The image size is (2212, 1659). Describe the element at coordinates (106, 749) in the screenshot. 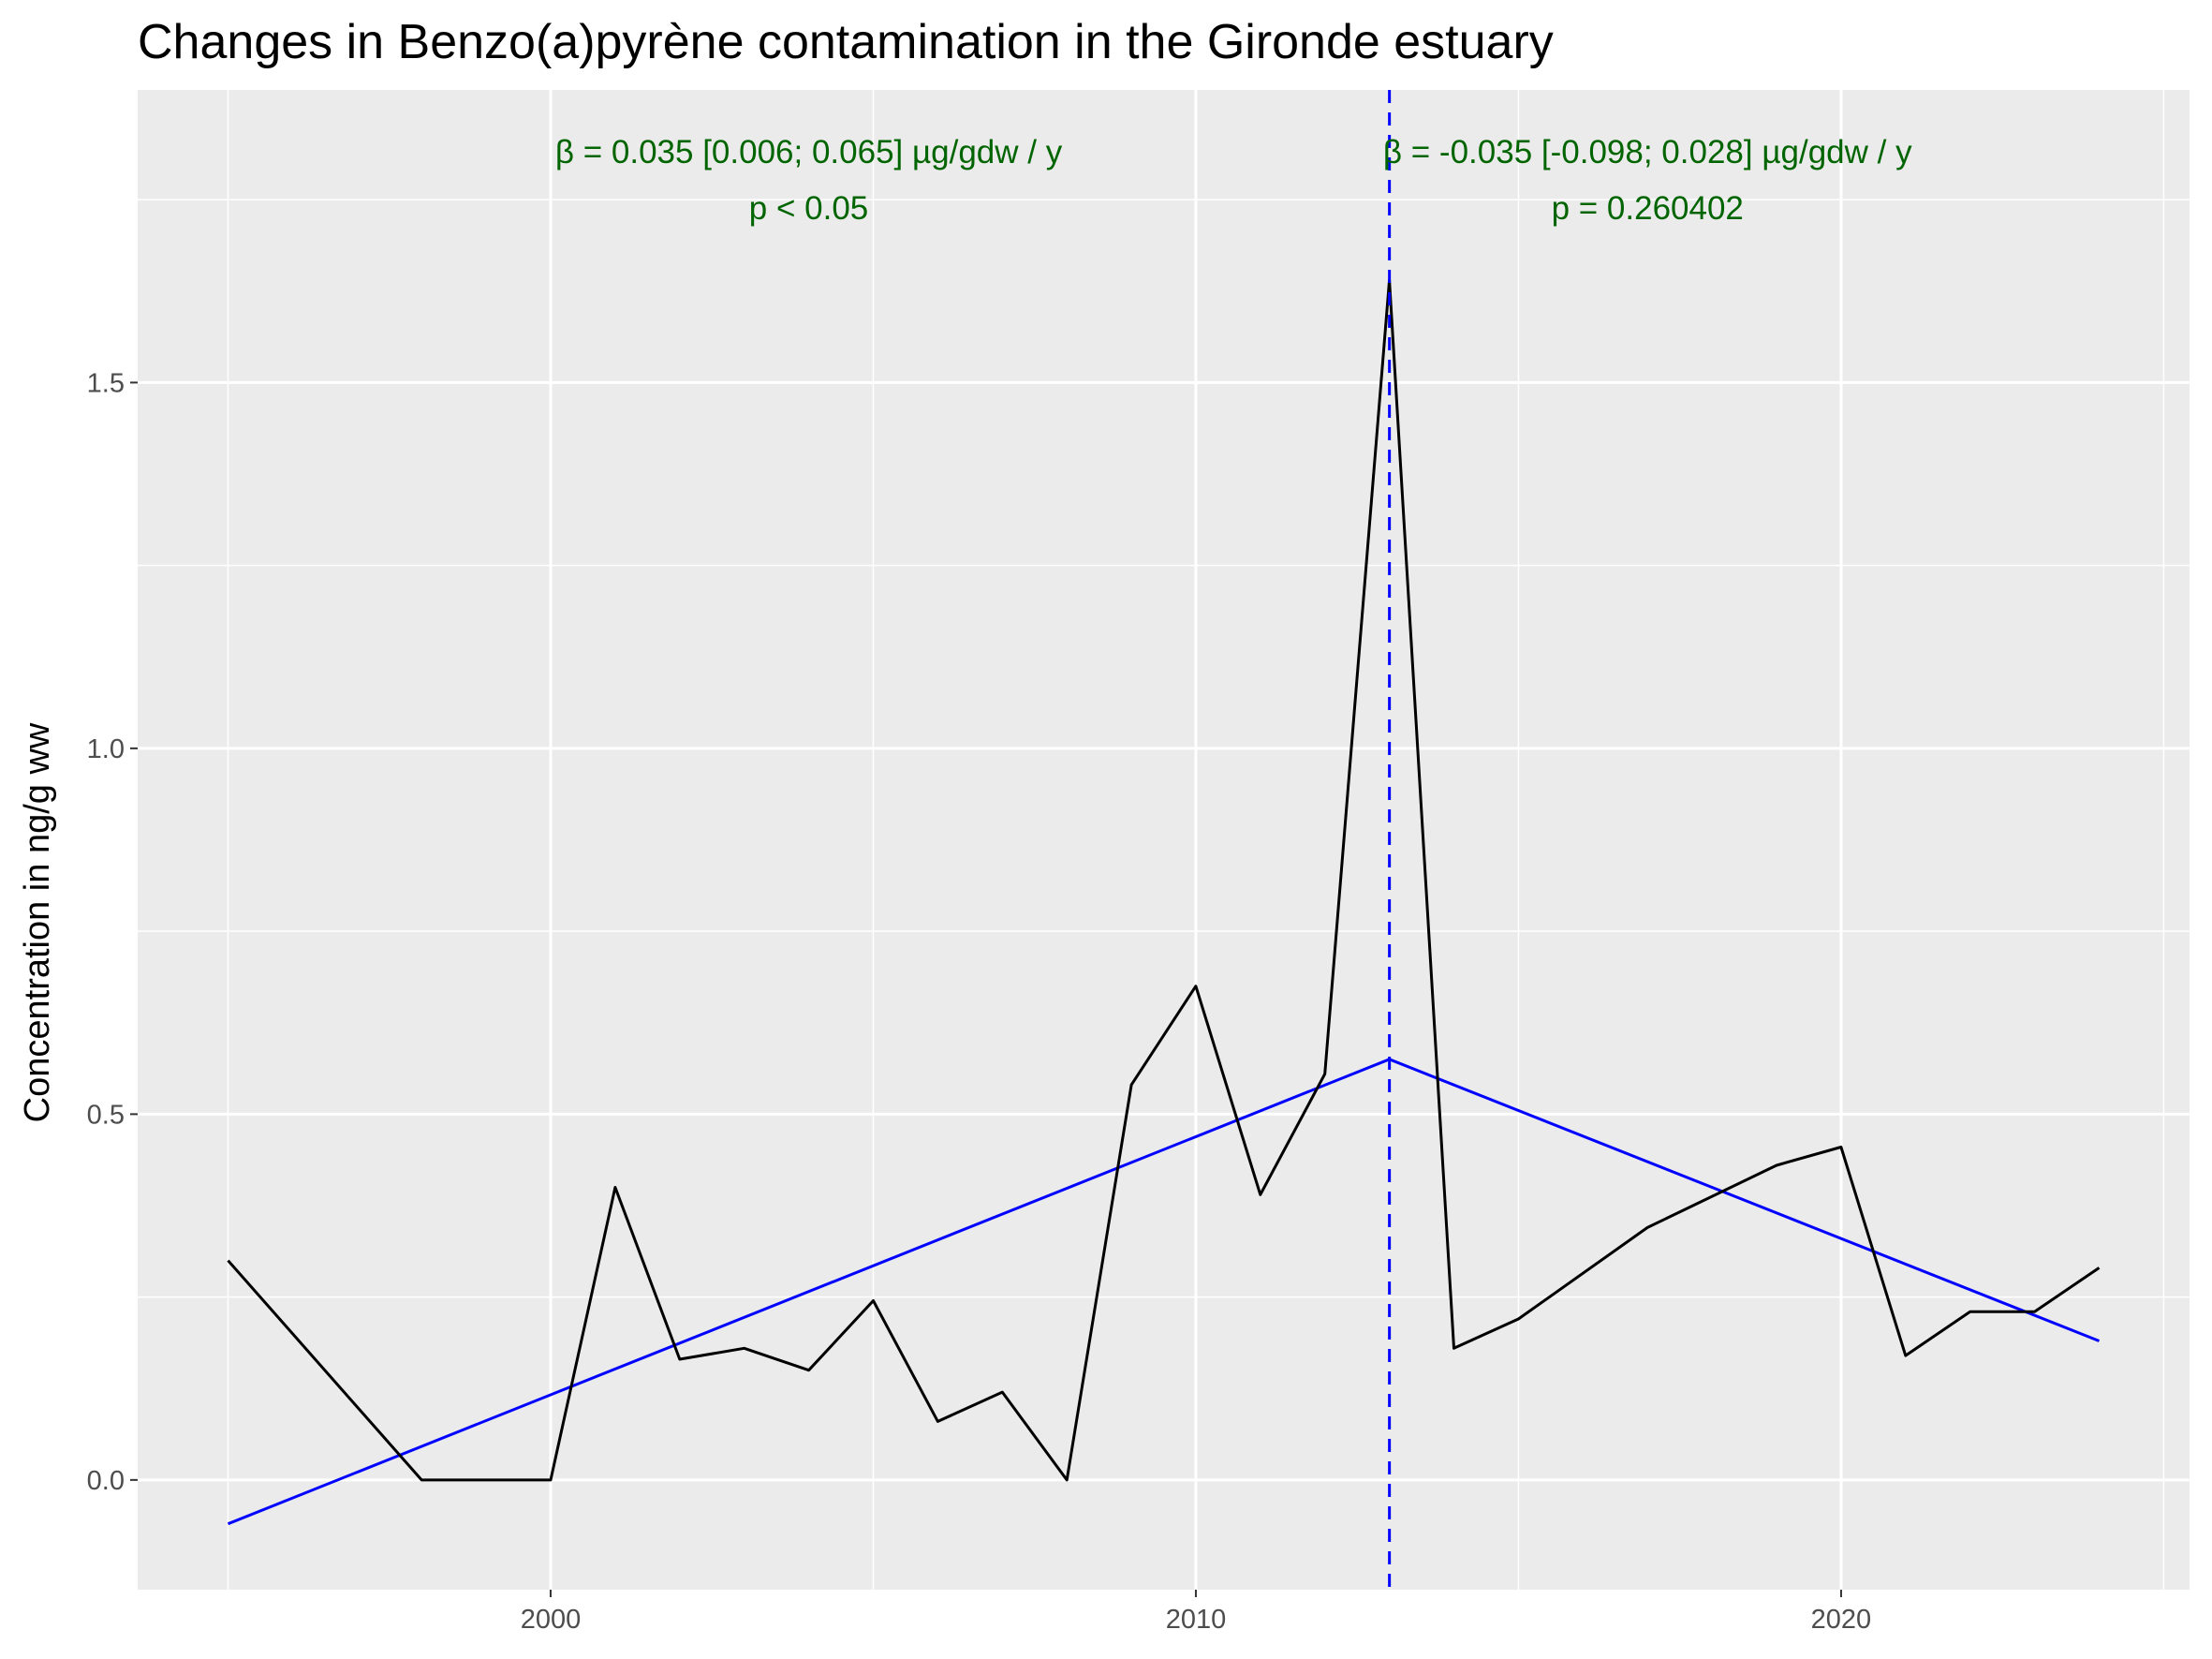

I see `y-tick-label: 1.0` at that location.